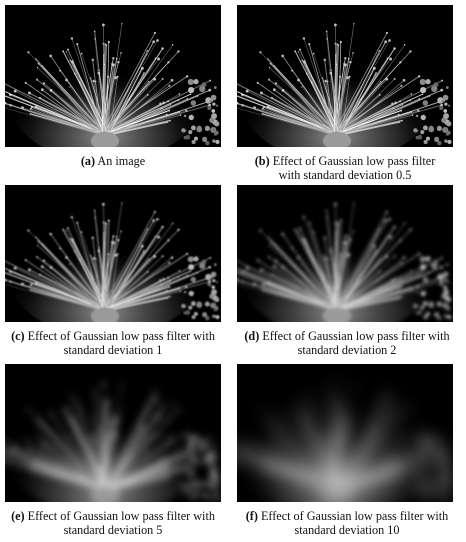  What do you see at coordinates (354, 161) in the screenshot?
I see `caption-text-line1: Effect of Gaussian low pass filter` at bounding box center [354, 161].